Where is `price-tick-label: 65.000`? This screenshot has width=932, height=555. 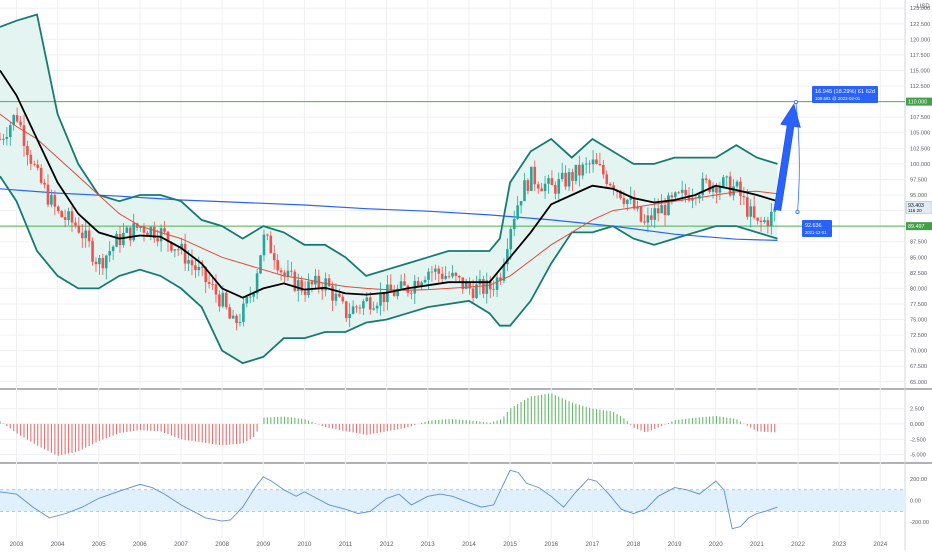 price-tick-label: 65.000 is located at coordinates (918, 383).